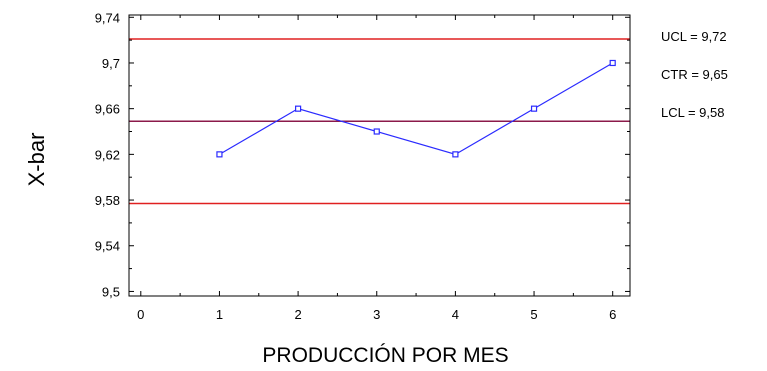 This screenshot has height=371, width=767. Describe the element at coordinates (694, 36) in the screenshot. I see `control-limit-label: UCL = 9,72` at that location.